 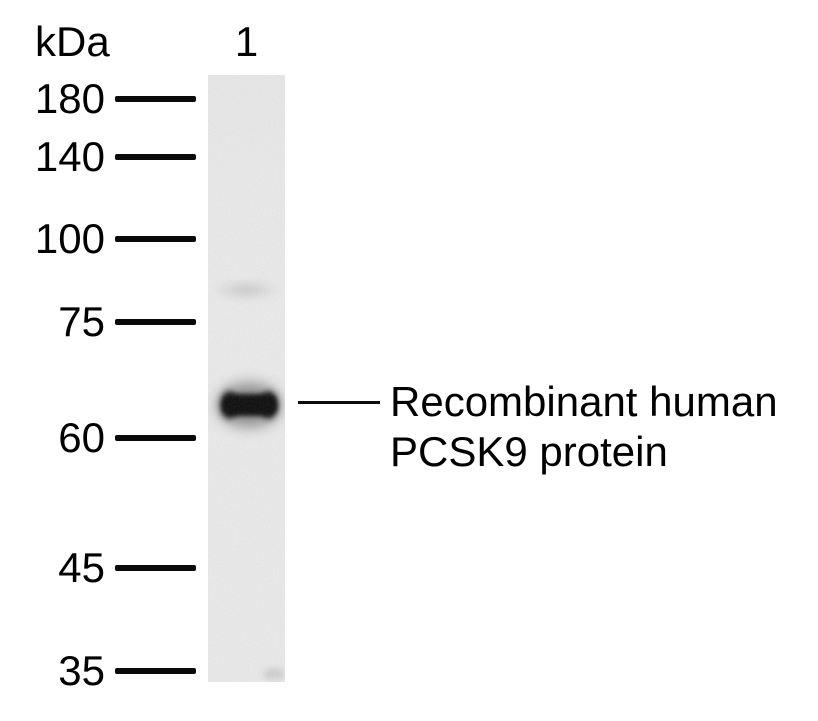 I want to click on mw-marker-label: 140, so click(x=69, y=156).